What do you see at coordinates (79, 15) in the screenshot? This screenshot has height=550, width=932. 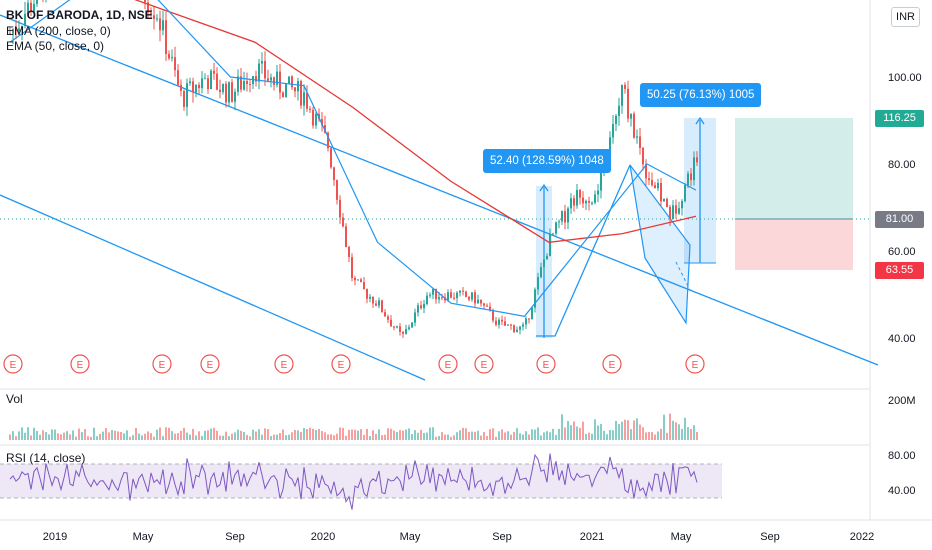 I see `symbol-title: BK OF BARODA, 1D, NSE` at bounding box center [79, 15].